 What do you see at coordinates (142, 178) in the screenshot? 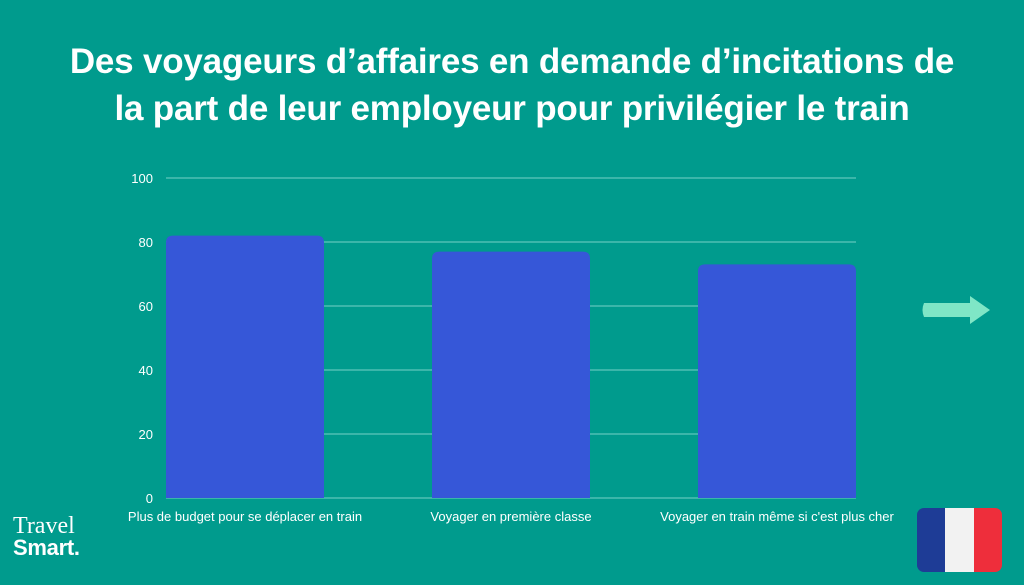
I see `y-tick-label: 100` at bounding box center [142, 178].